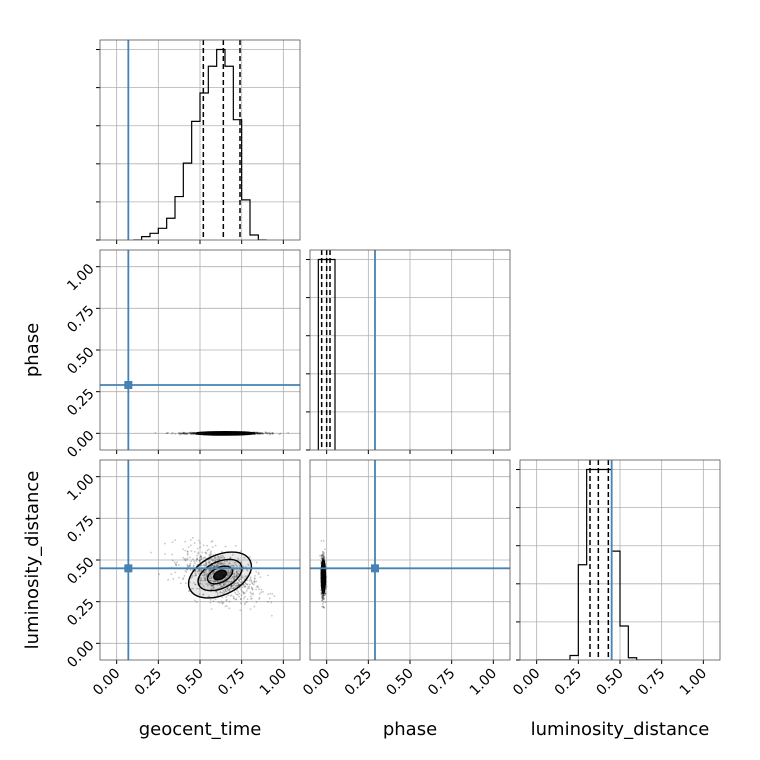 The image size is (760, 760). What do you see at coordinates (128, 385) in the screenshot?
I see `truth-marker` at bounding box center [128, 385].